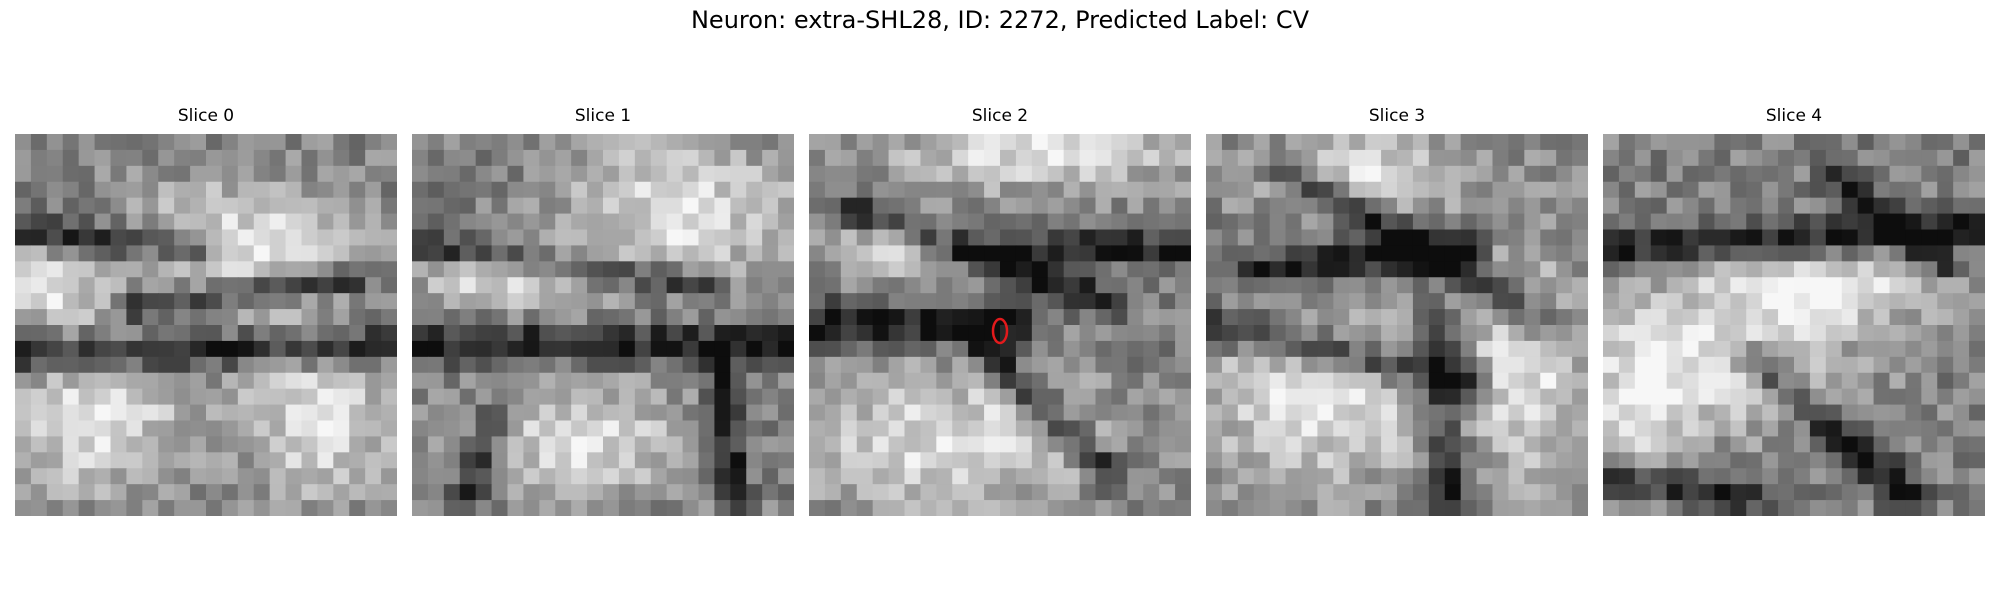 The width and height of the screenshot is (2000, 600). What do you see at coordinates (1794, 116) in the screenshot?
I see `slice-title-4: Slice 4` at bounding box center [1794, 116].